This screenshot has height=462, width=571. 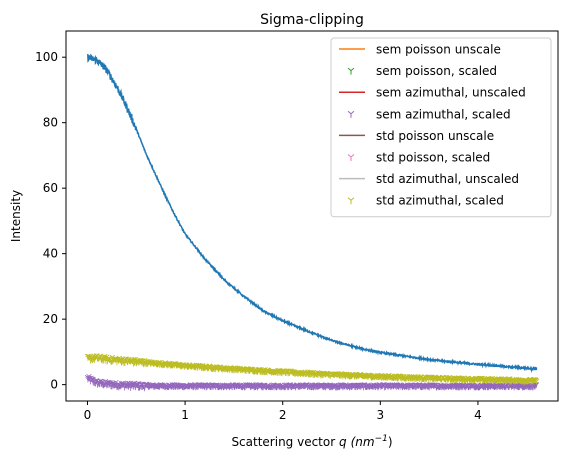 What do you see at coordinates (312, 369) in the screenshot?
I see `std-azimuthal-scaled-markers` at bounding box center [312, 369].